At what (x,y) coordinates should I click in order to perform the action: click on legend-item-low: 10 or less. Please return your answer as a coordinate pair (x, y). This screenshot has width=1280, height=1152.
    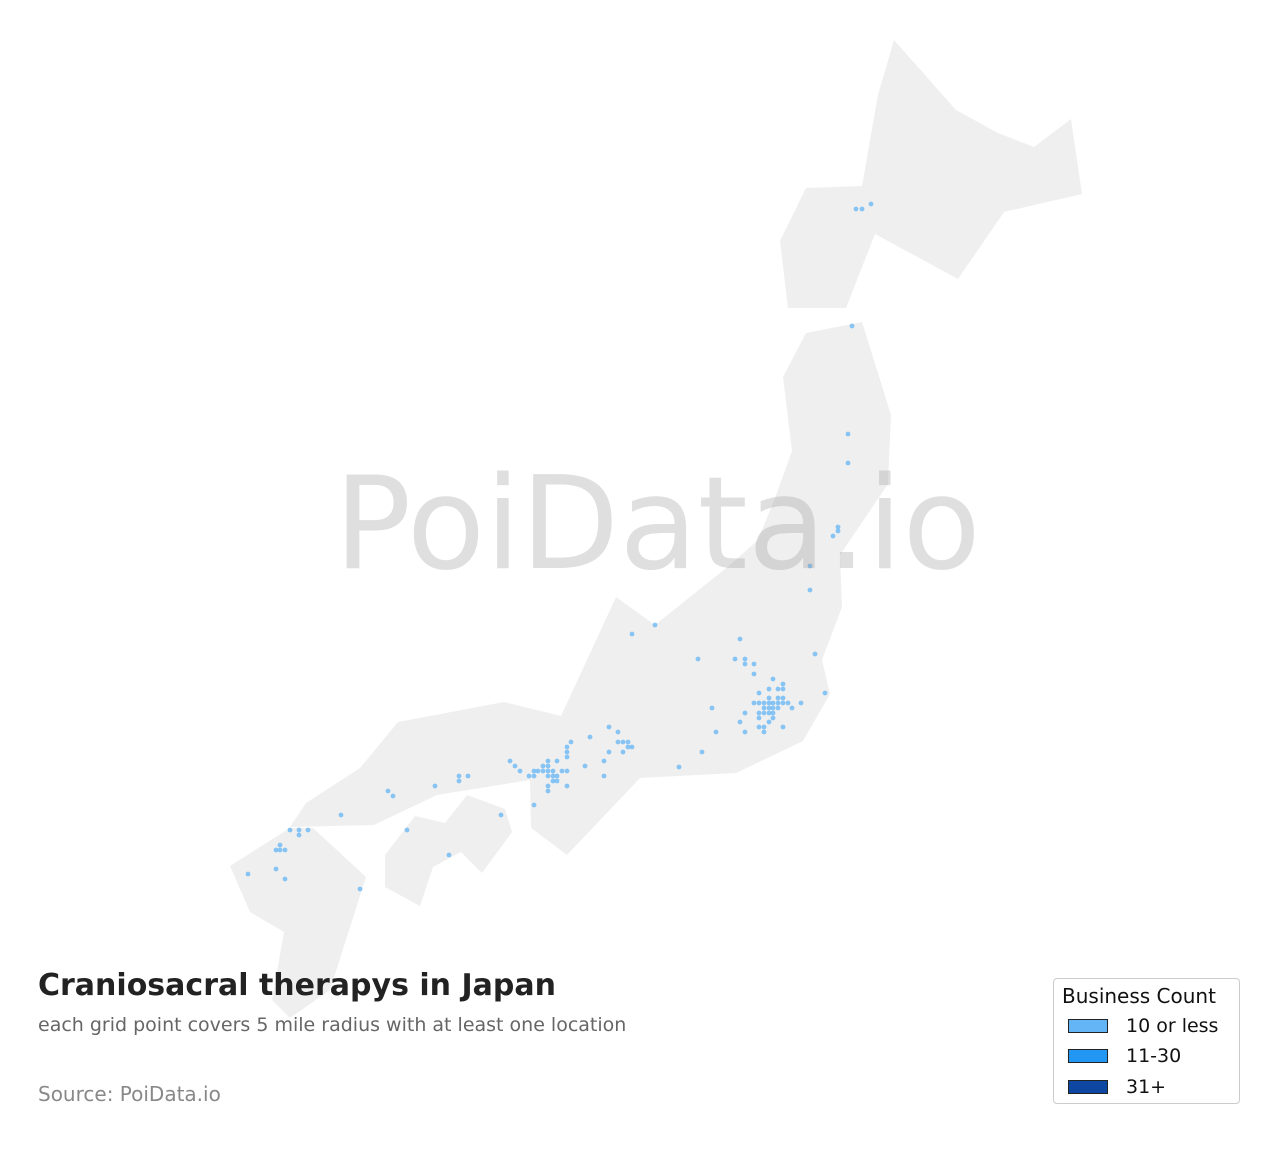
    Looking at the image, I should click on (1143, 1026).